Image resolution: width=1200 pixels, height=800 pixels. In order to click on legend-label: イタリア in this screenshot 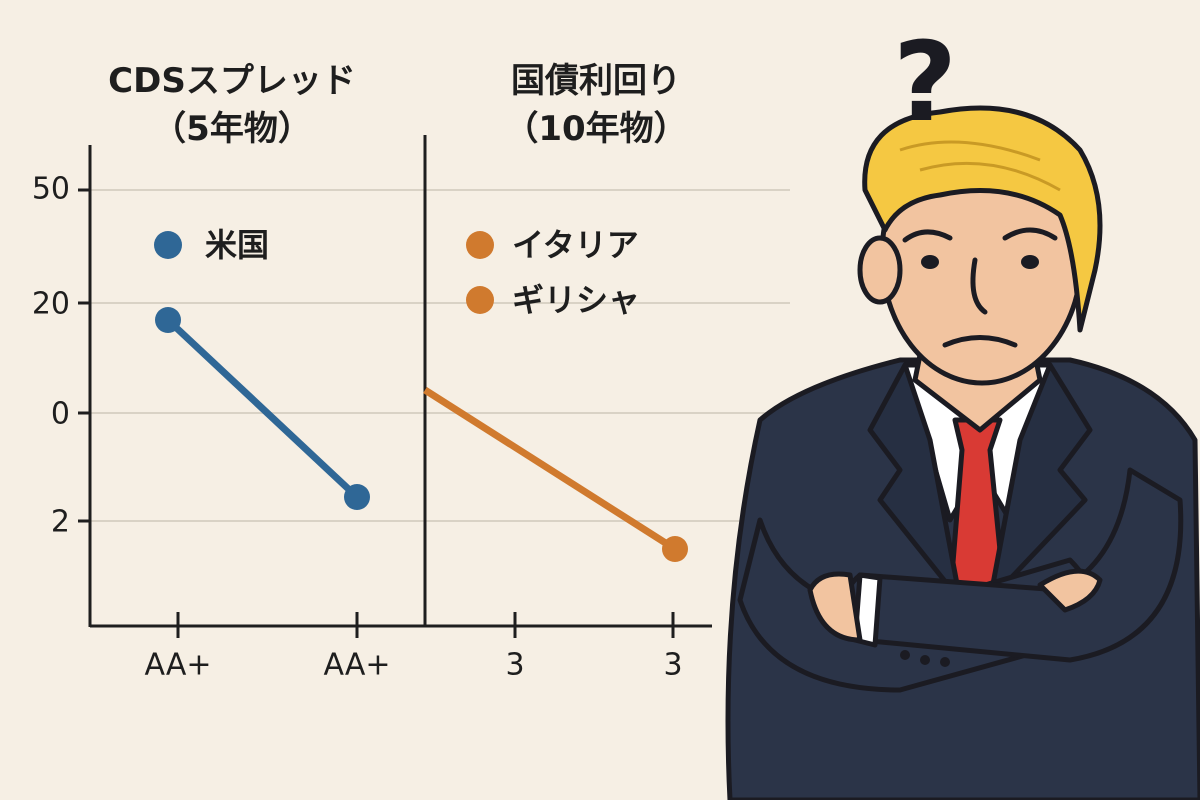, I will do `click(575, 245)`.